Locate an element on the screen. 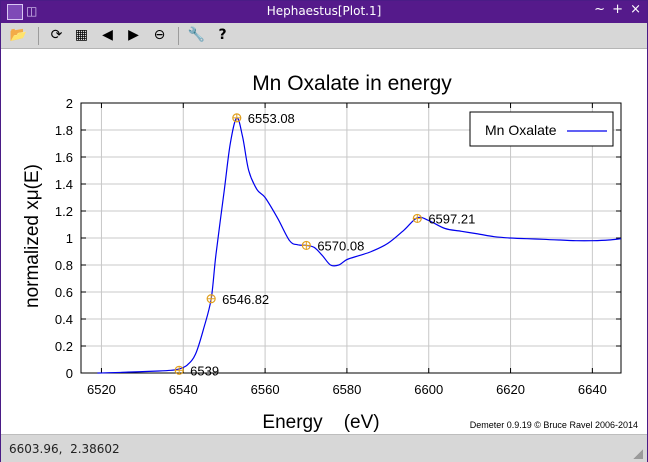 This screenshot has width=648, height=462. zoom-next-icon: ▶ is located at coordinates (133, 35).